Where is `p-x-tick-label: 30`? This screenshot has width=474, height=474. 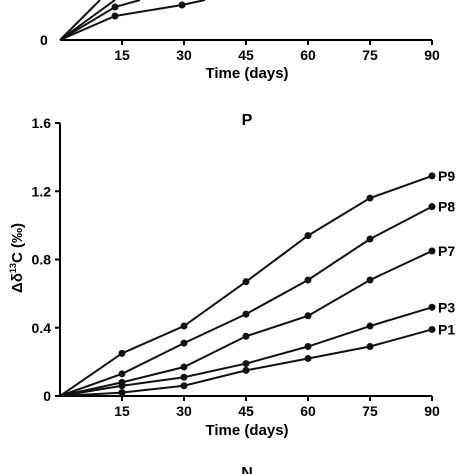 p-x-tick-label: 30 is located at coordinates (184, 411).